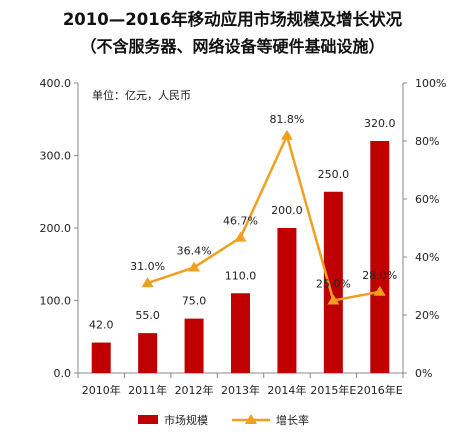 Image resolution: width=465 pixels, height=439 pixels. I want to click on bar-value-label: 55.0, so click(147, 315).